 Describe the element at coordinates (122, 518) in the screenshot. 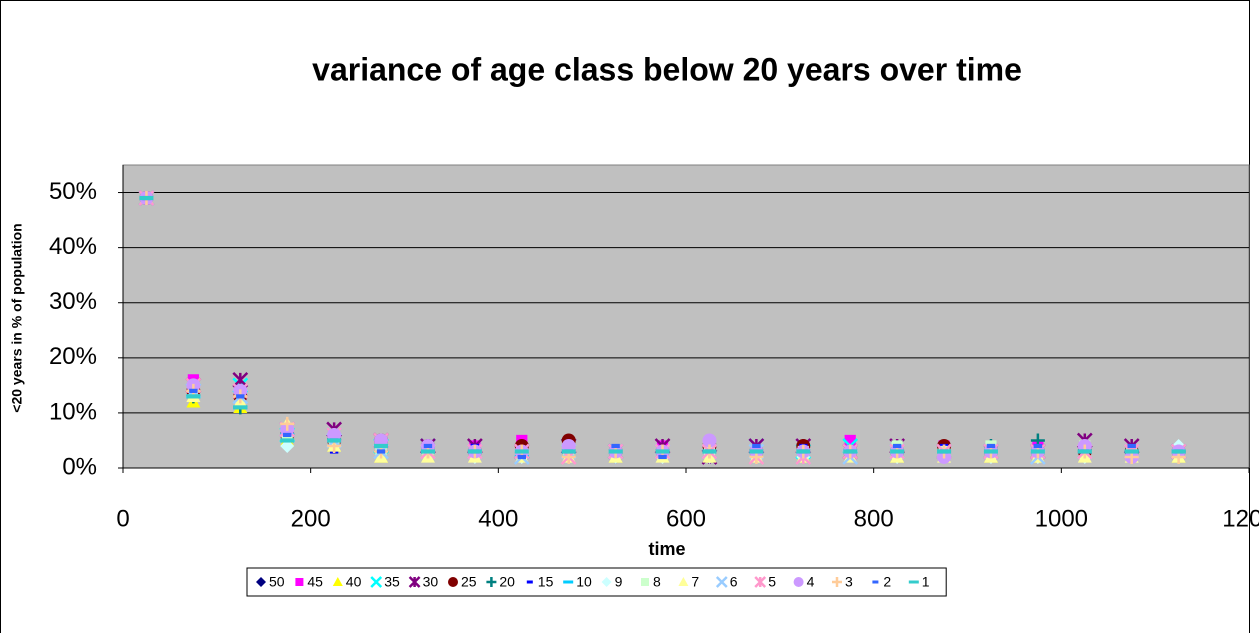

I see `x-tick-label: 0` at that location.